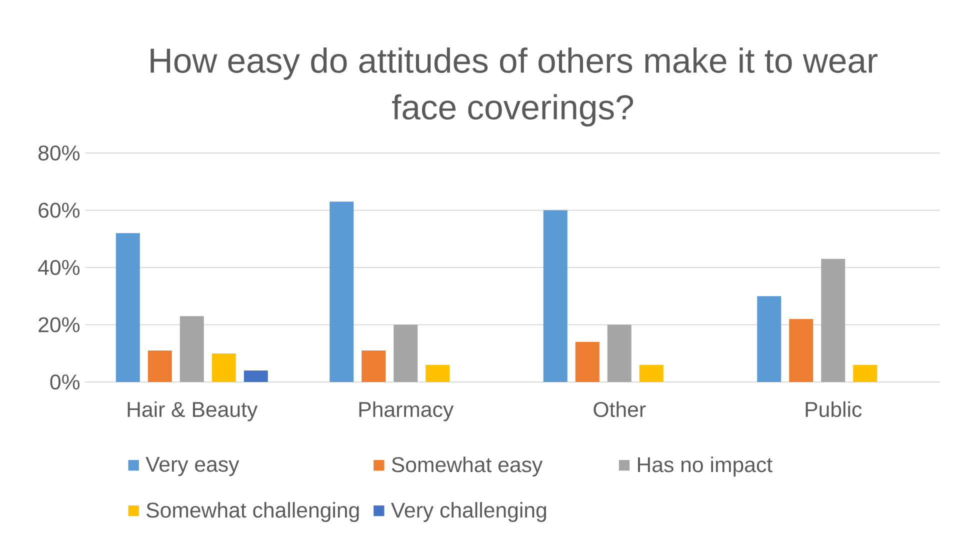 The height and width of the screenshot is (540, 956). I want to click on y-tick-label: 80%, so click(59, 153).